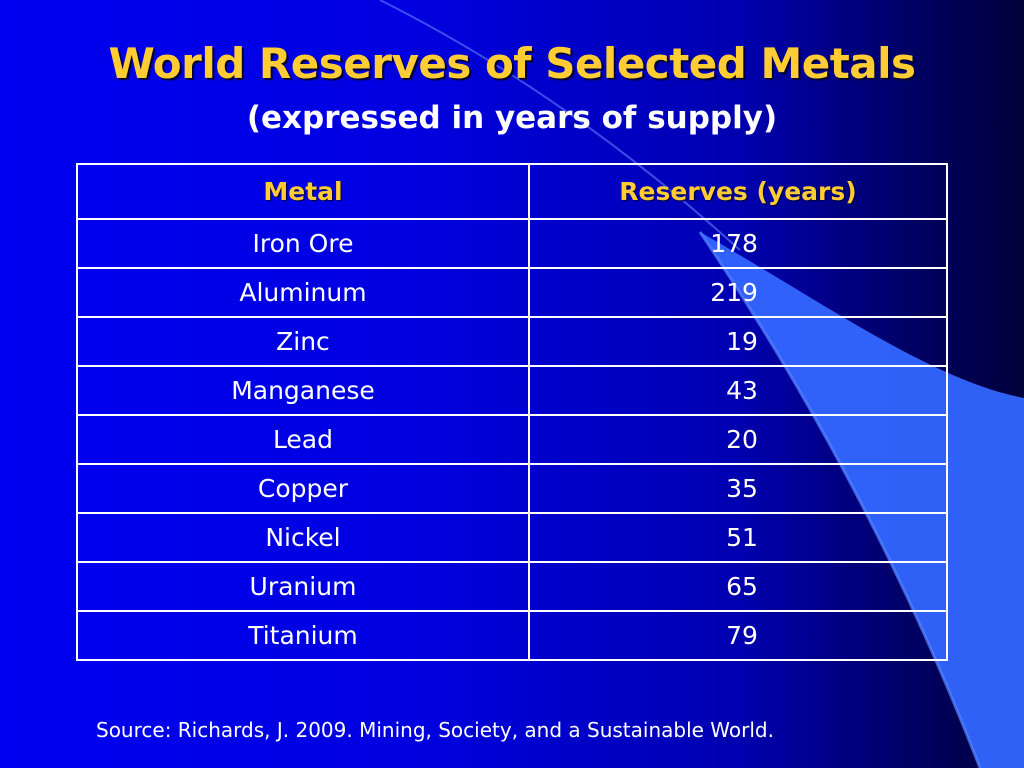  I want to click on reserves-cell: 219, so click(738, 292).